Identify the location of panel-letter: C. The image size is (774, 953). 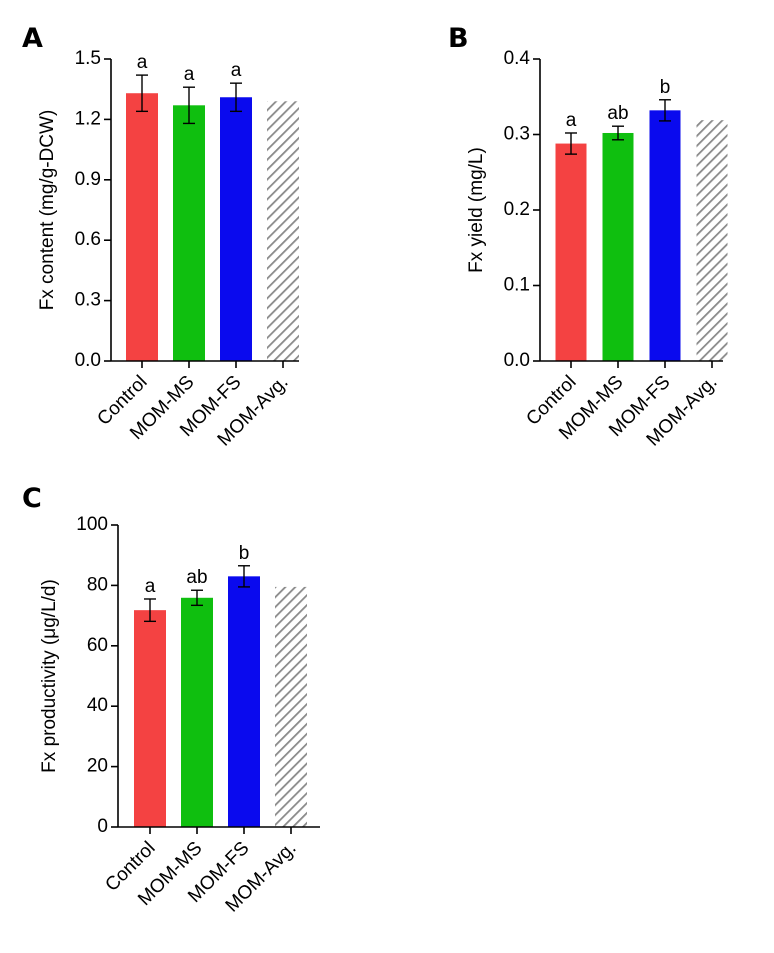
(32, 498).